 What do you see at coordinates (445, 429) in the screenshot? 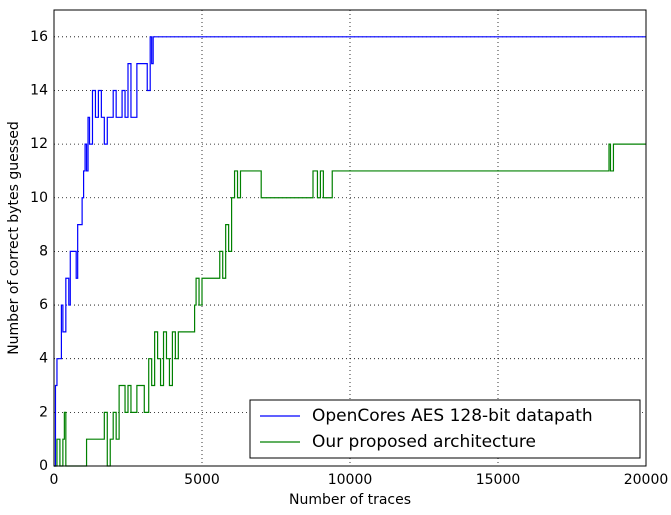
I see `legend-box` at bounding box center [445, 429].